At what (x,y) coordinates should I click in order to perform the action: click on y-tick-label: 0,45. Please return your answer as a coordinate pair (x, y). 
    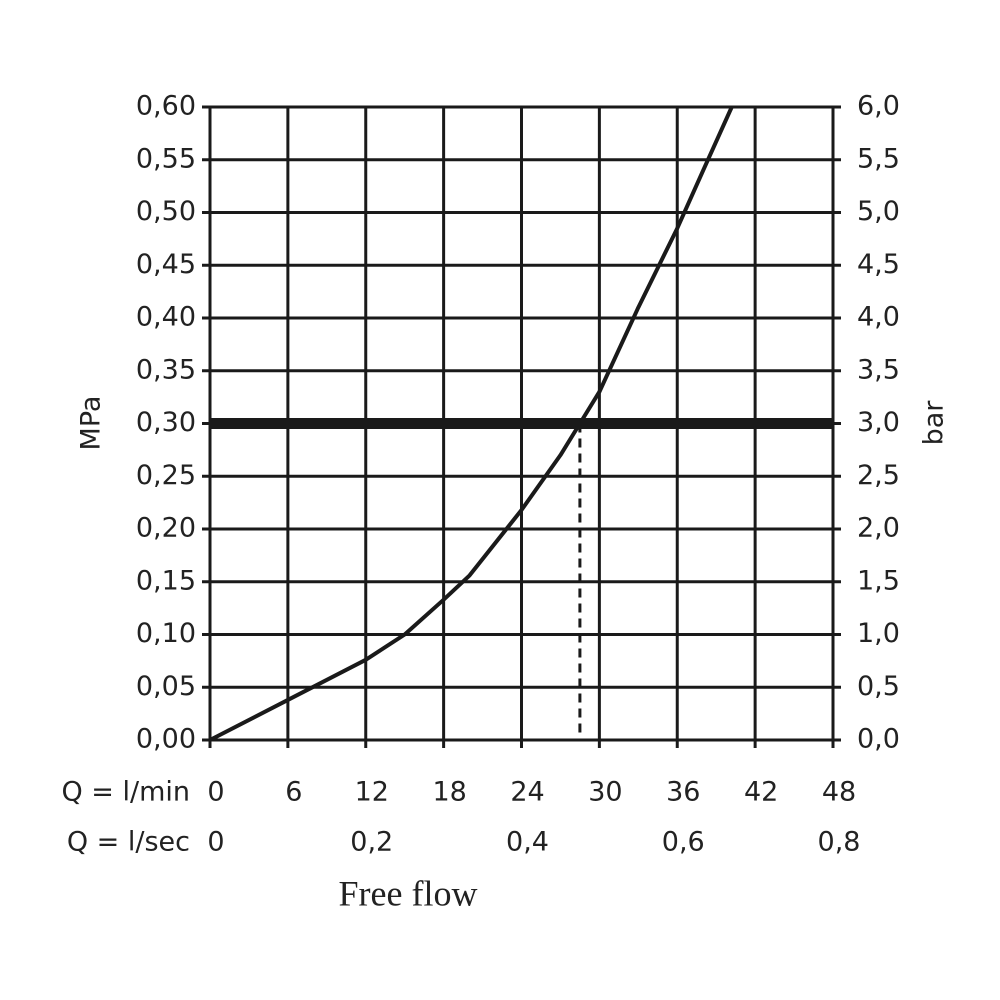
    Looking at the image, I should click on (166, 264).